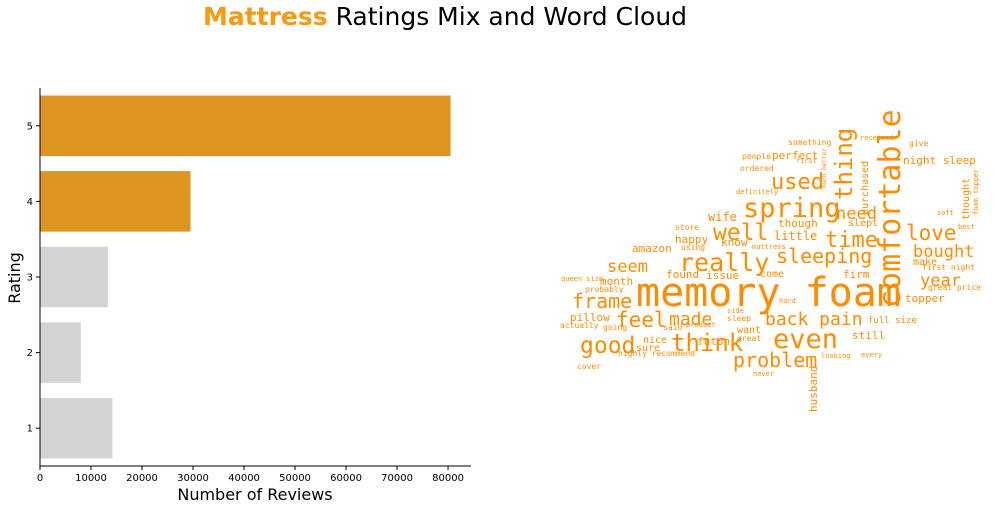 The image size is (995, 510). What do you see at coordinates (579, 325) in the screenshot?
I see `cloud-word: actually` at bounding box center [579, 325].